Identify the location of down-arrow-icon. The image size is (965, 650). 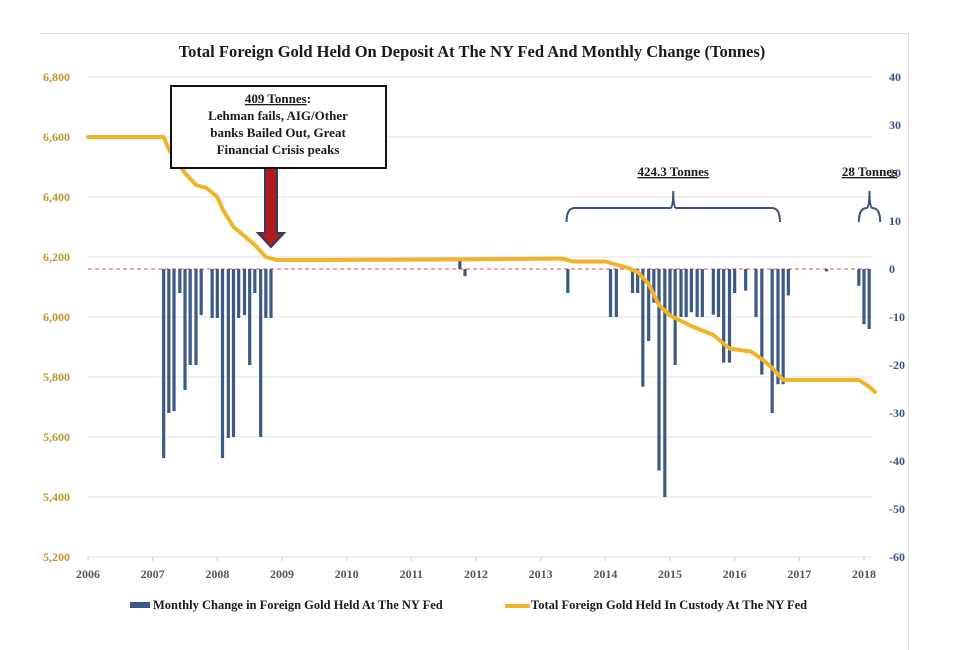
(271, 208).